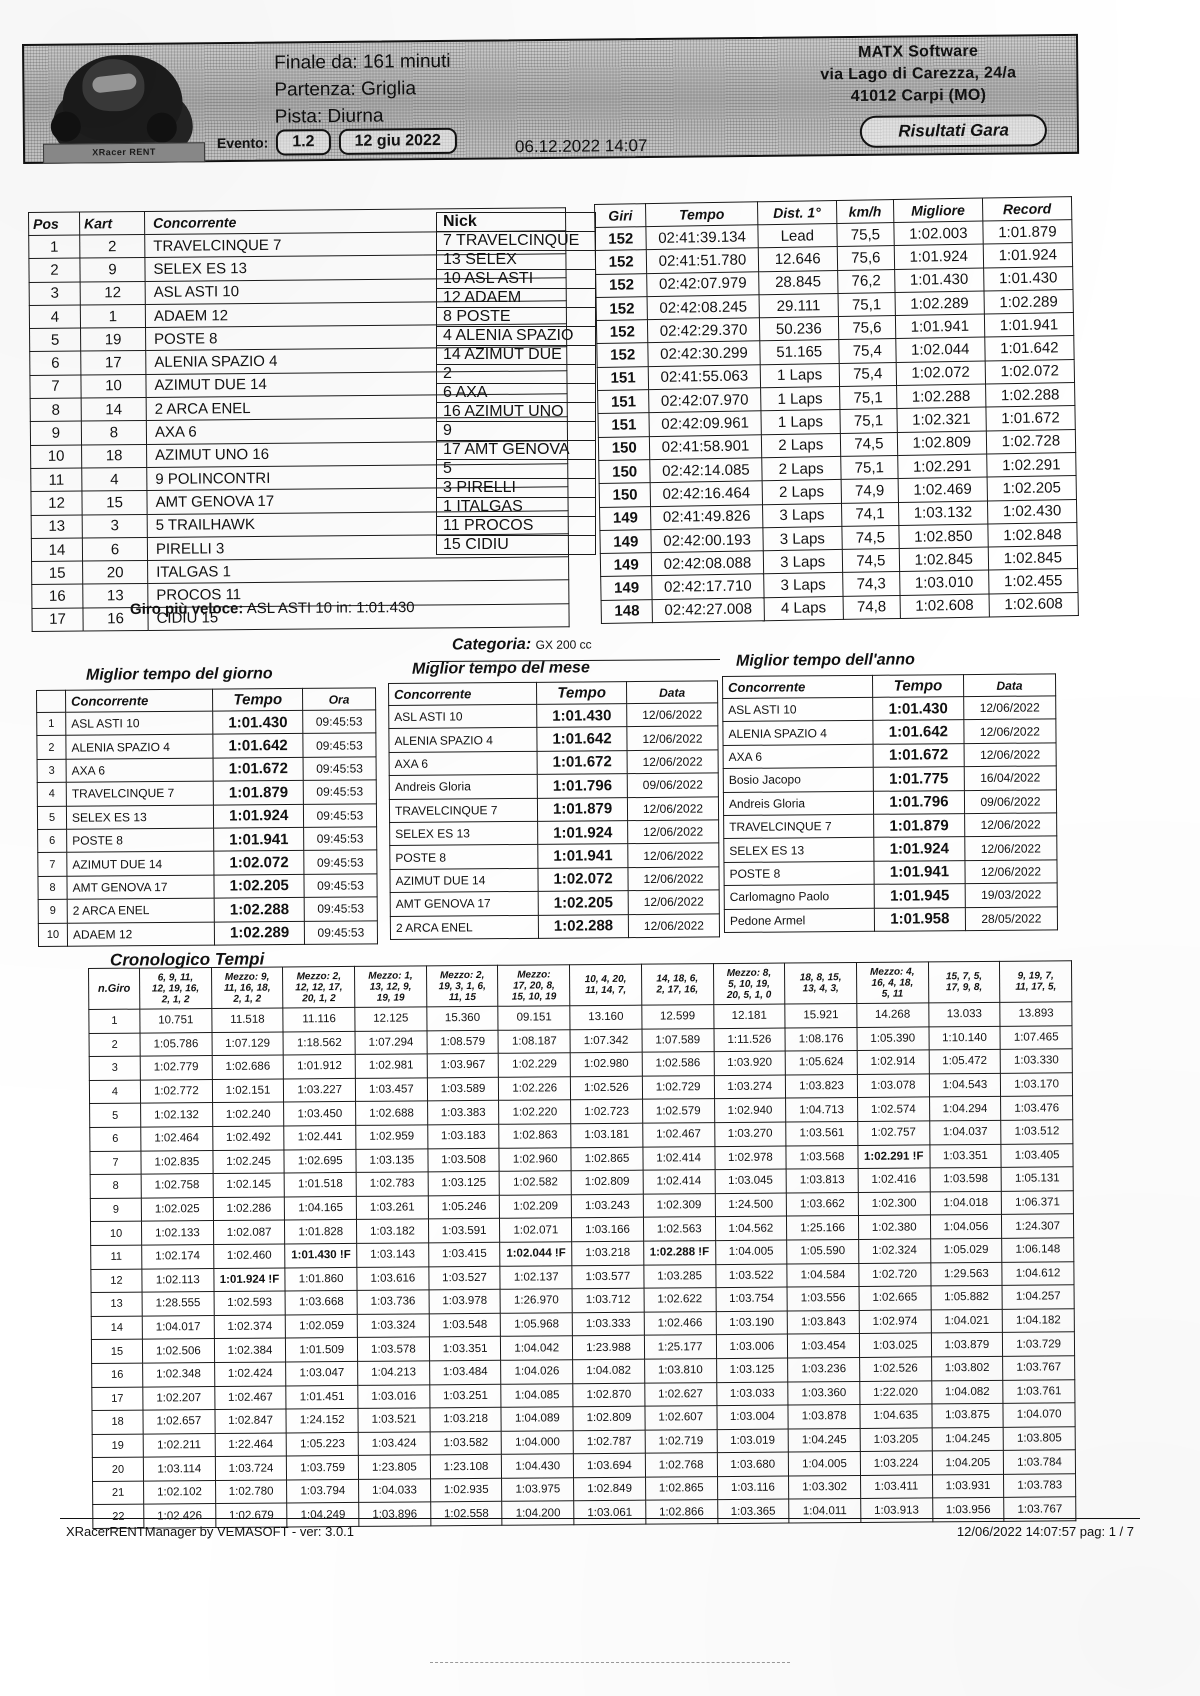 This screenshot has width=1200, height=1696. I want to click on cell-laptime: 1:03.045, so click(750, 1181).